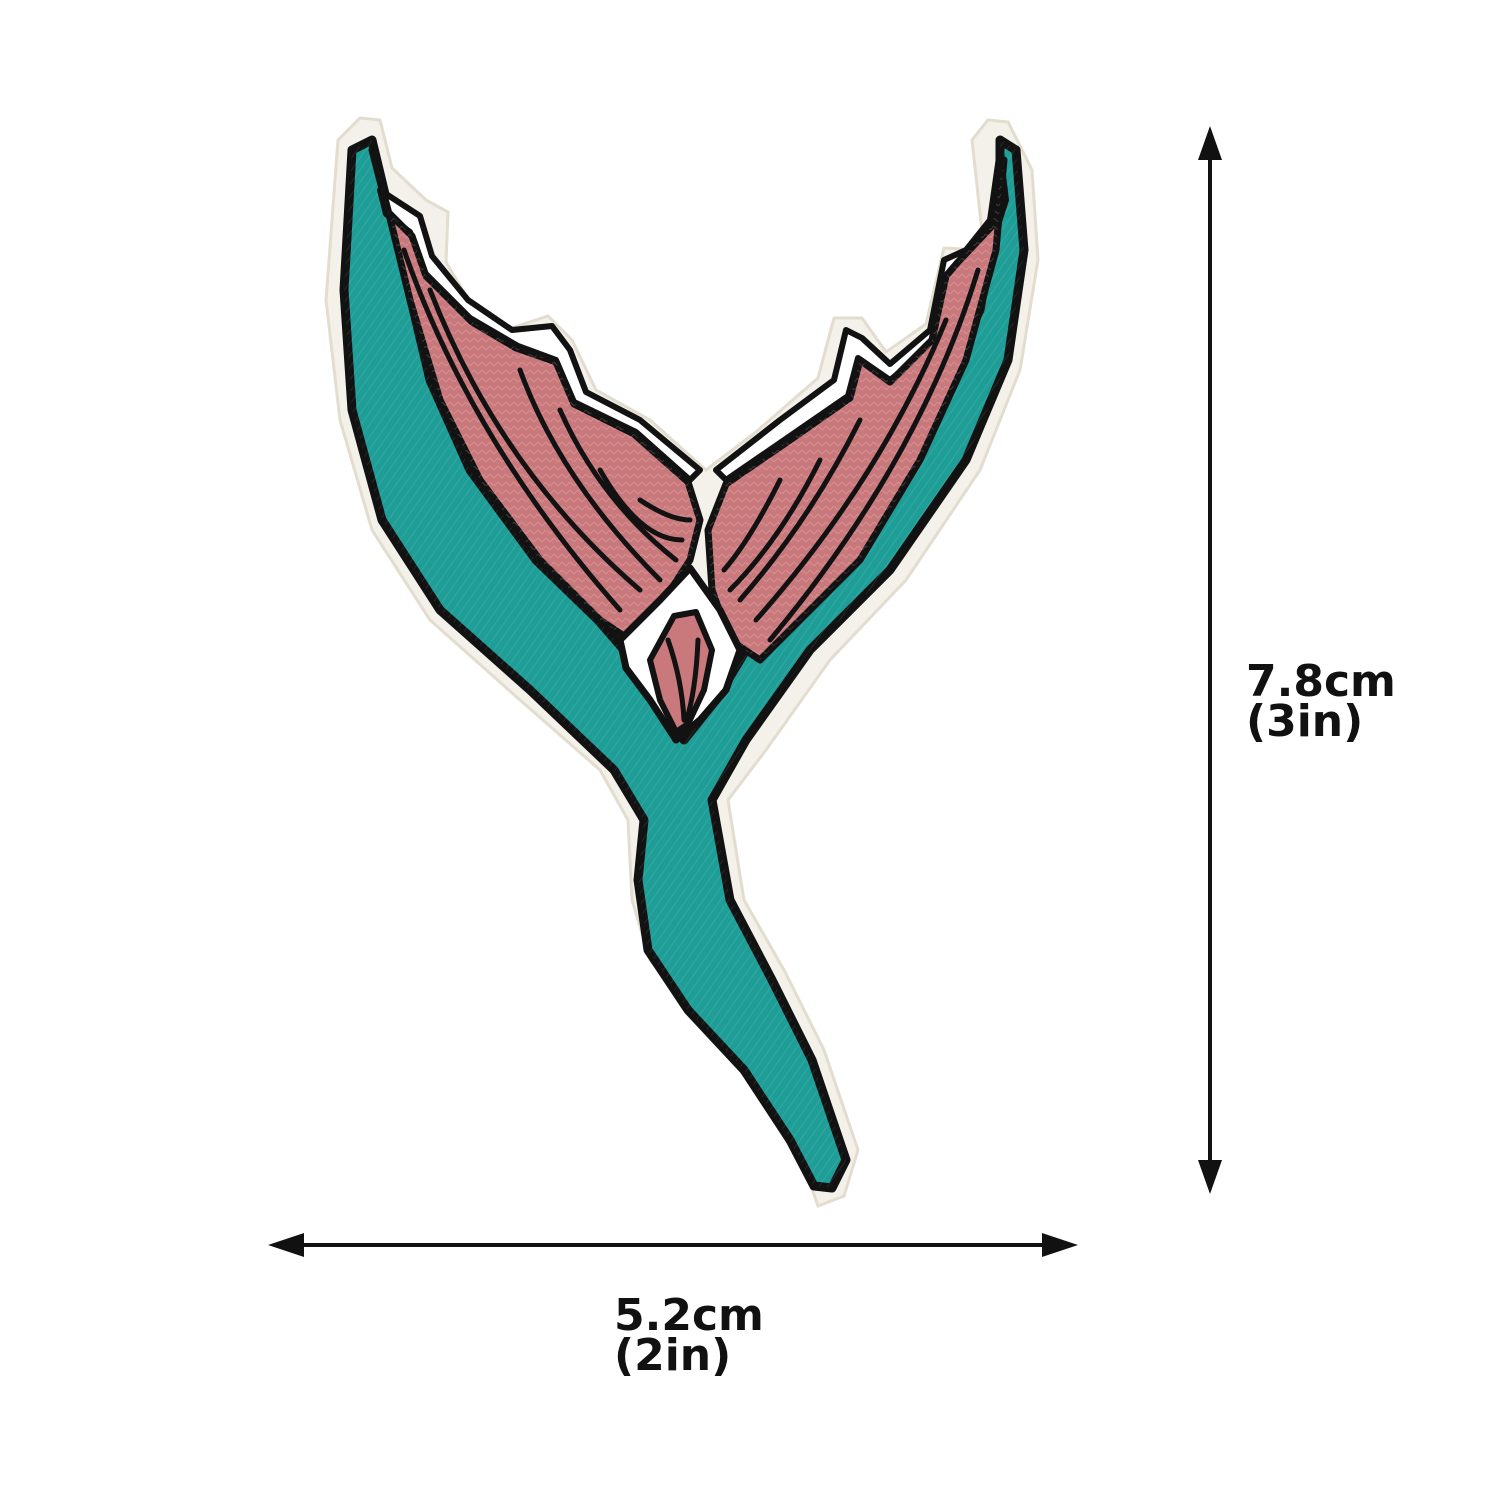 This screenshot has height=1500, width=1500. I want to click on height-metric: 7.8cm, so click(1321, 681).